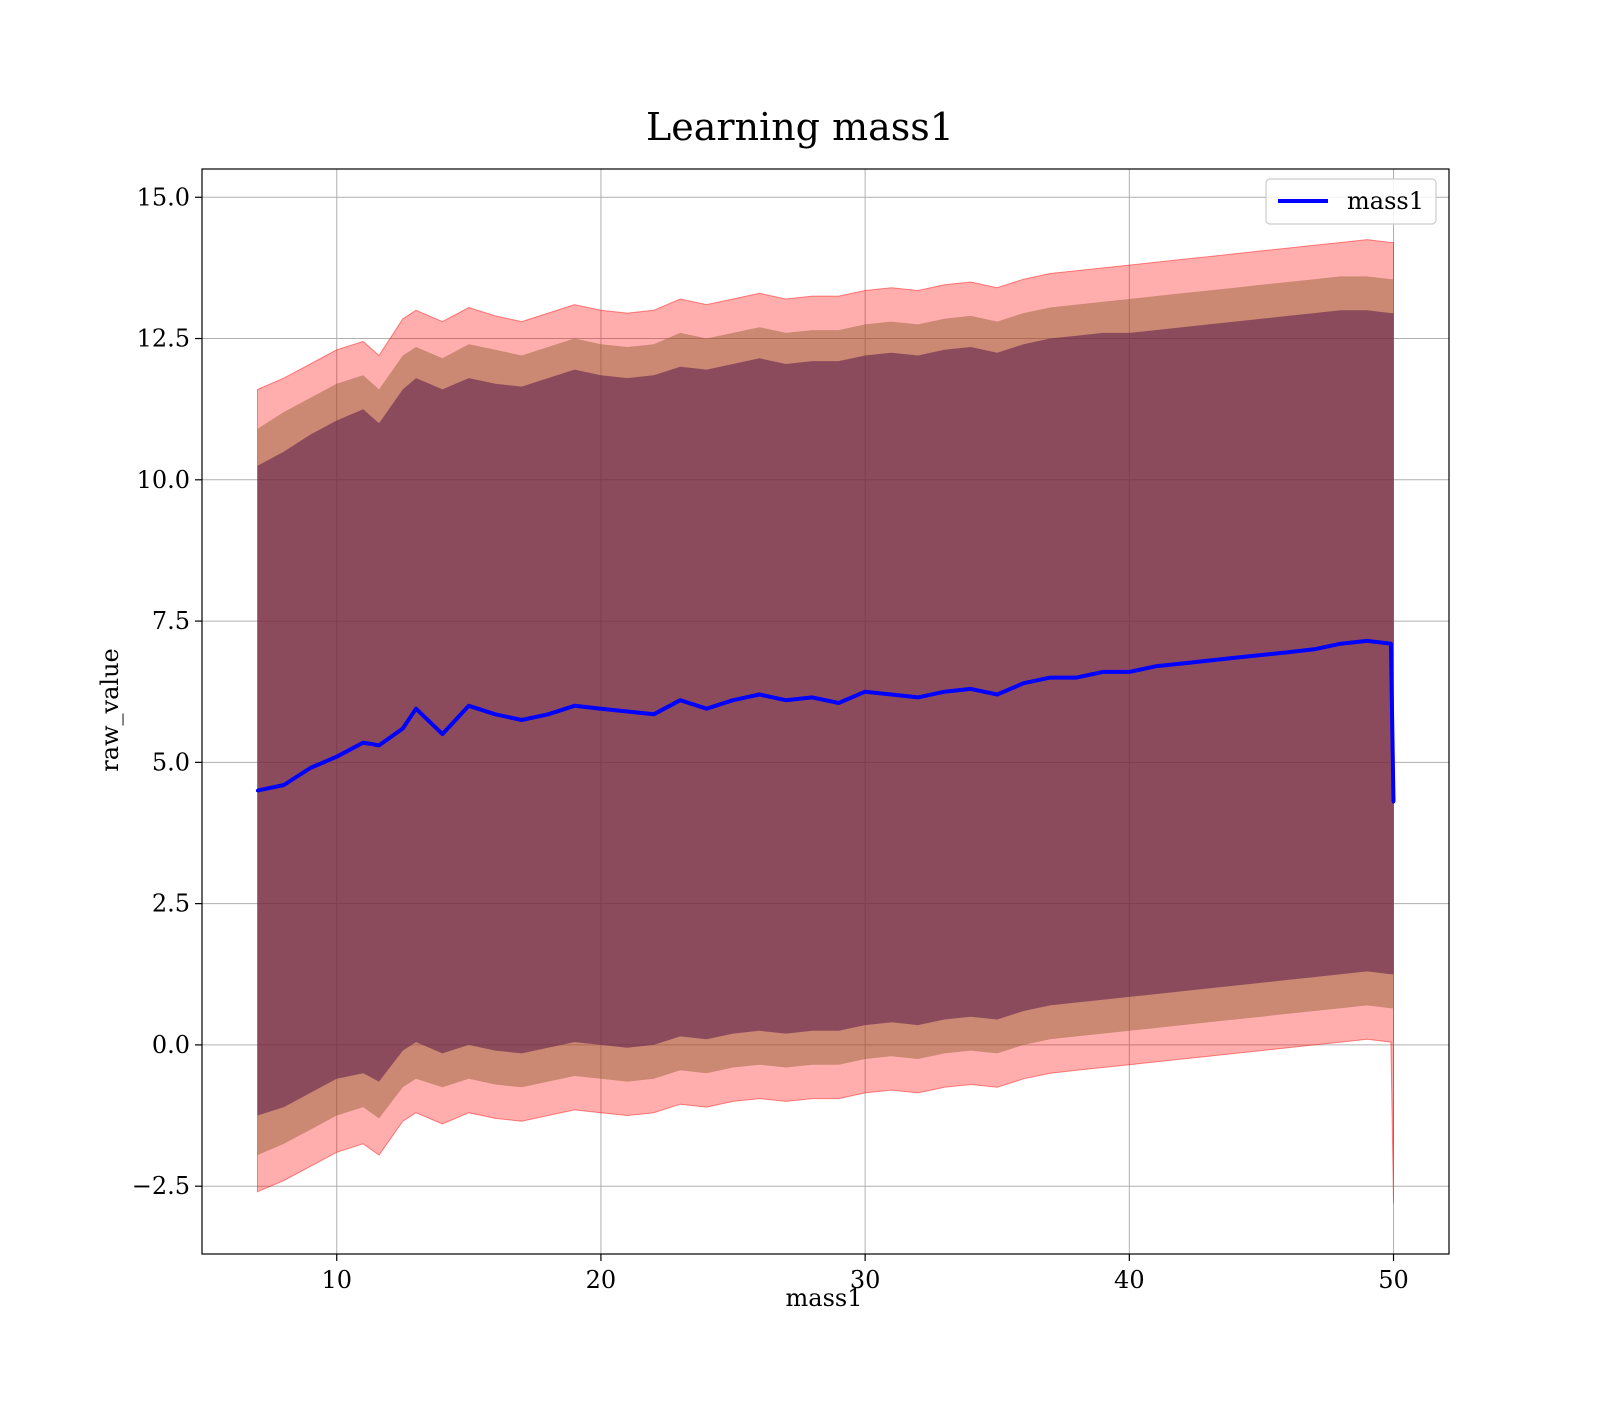 The height and width of the screenshot is (1405, 1600). I want to click on line-layer, so click(825, 721).